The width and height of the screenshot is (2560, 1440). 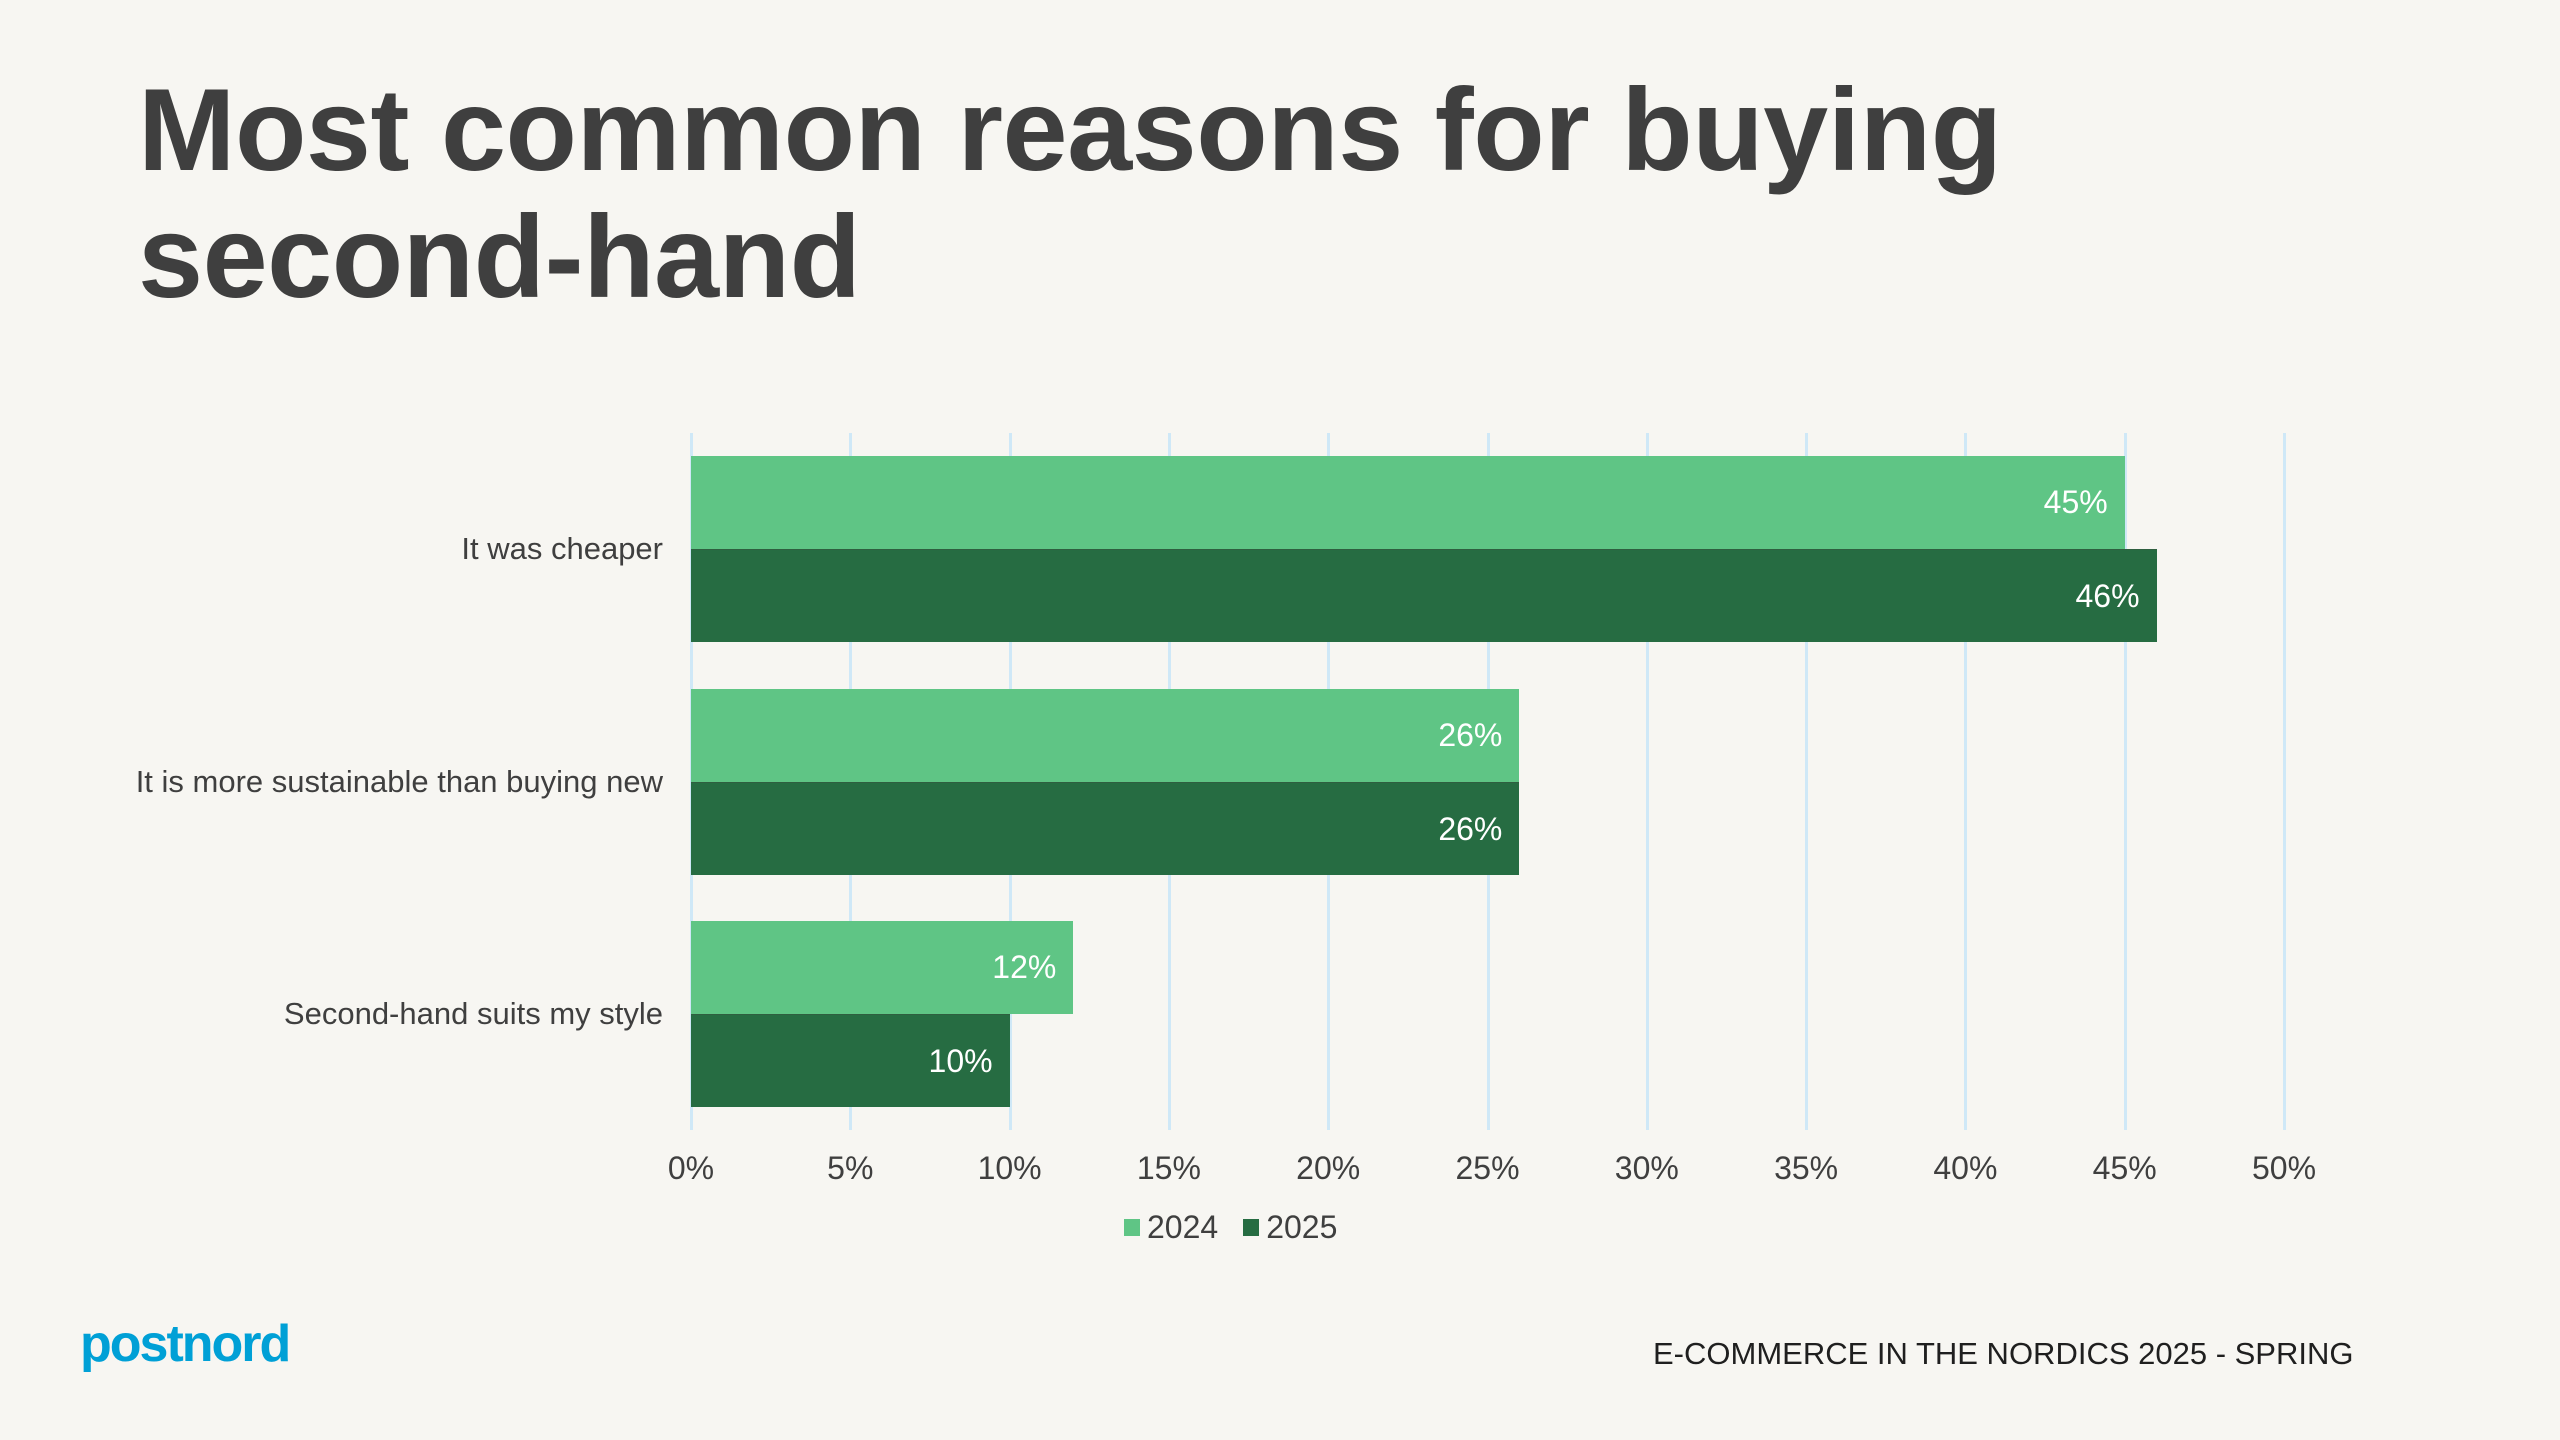 What do you see at coordinates (1183, 1227) in the screenshot?
I see `legend-label: 2024` at bounding box center [1183, 1227].